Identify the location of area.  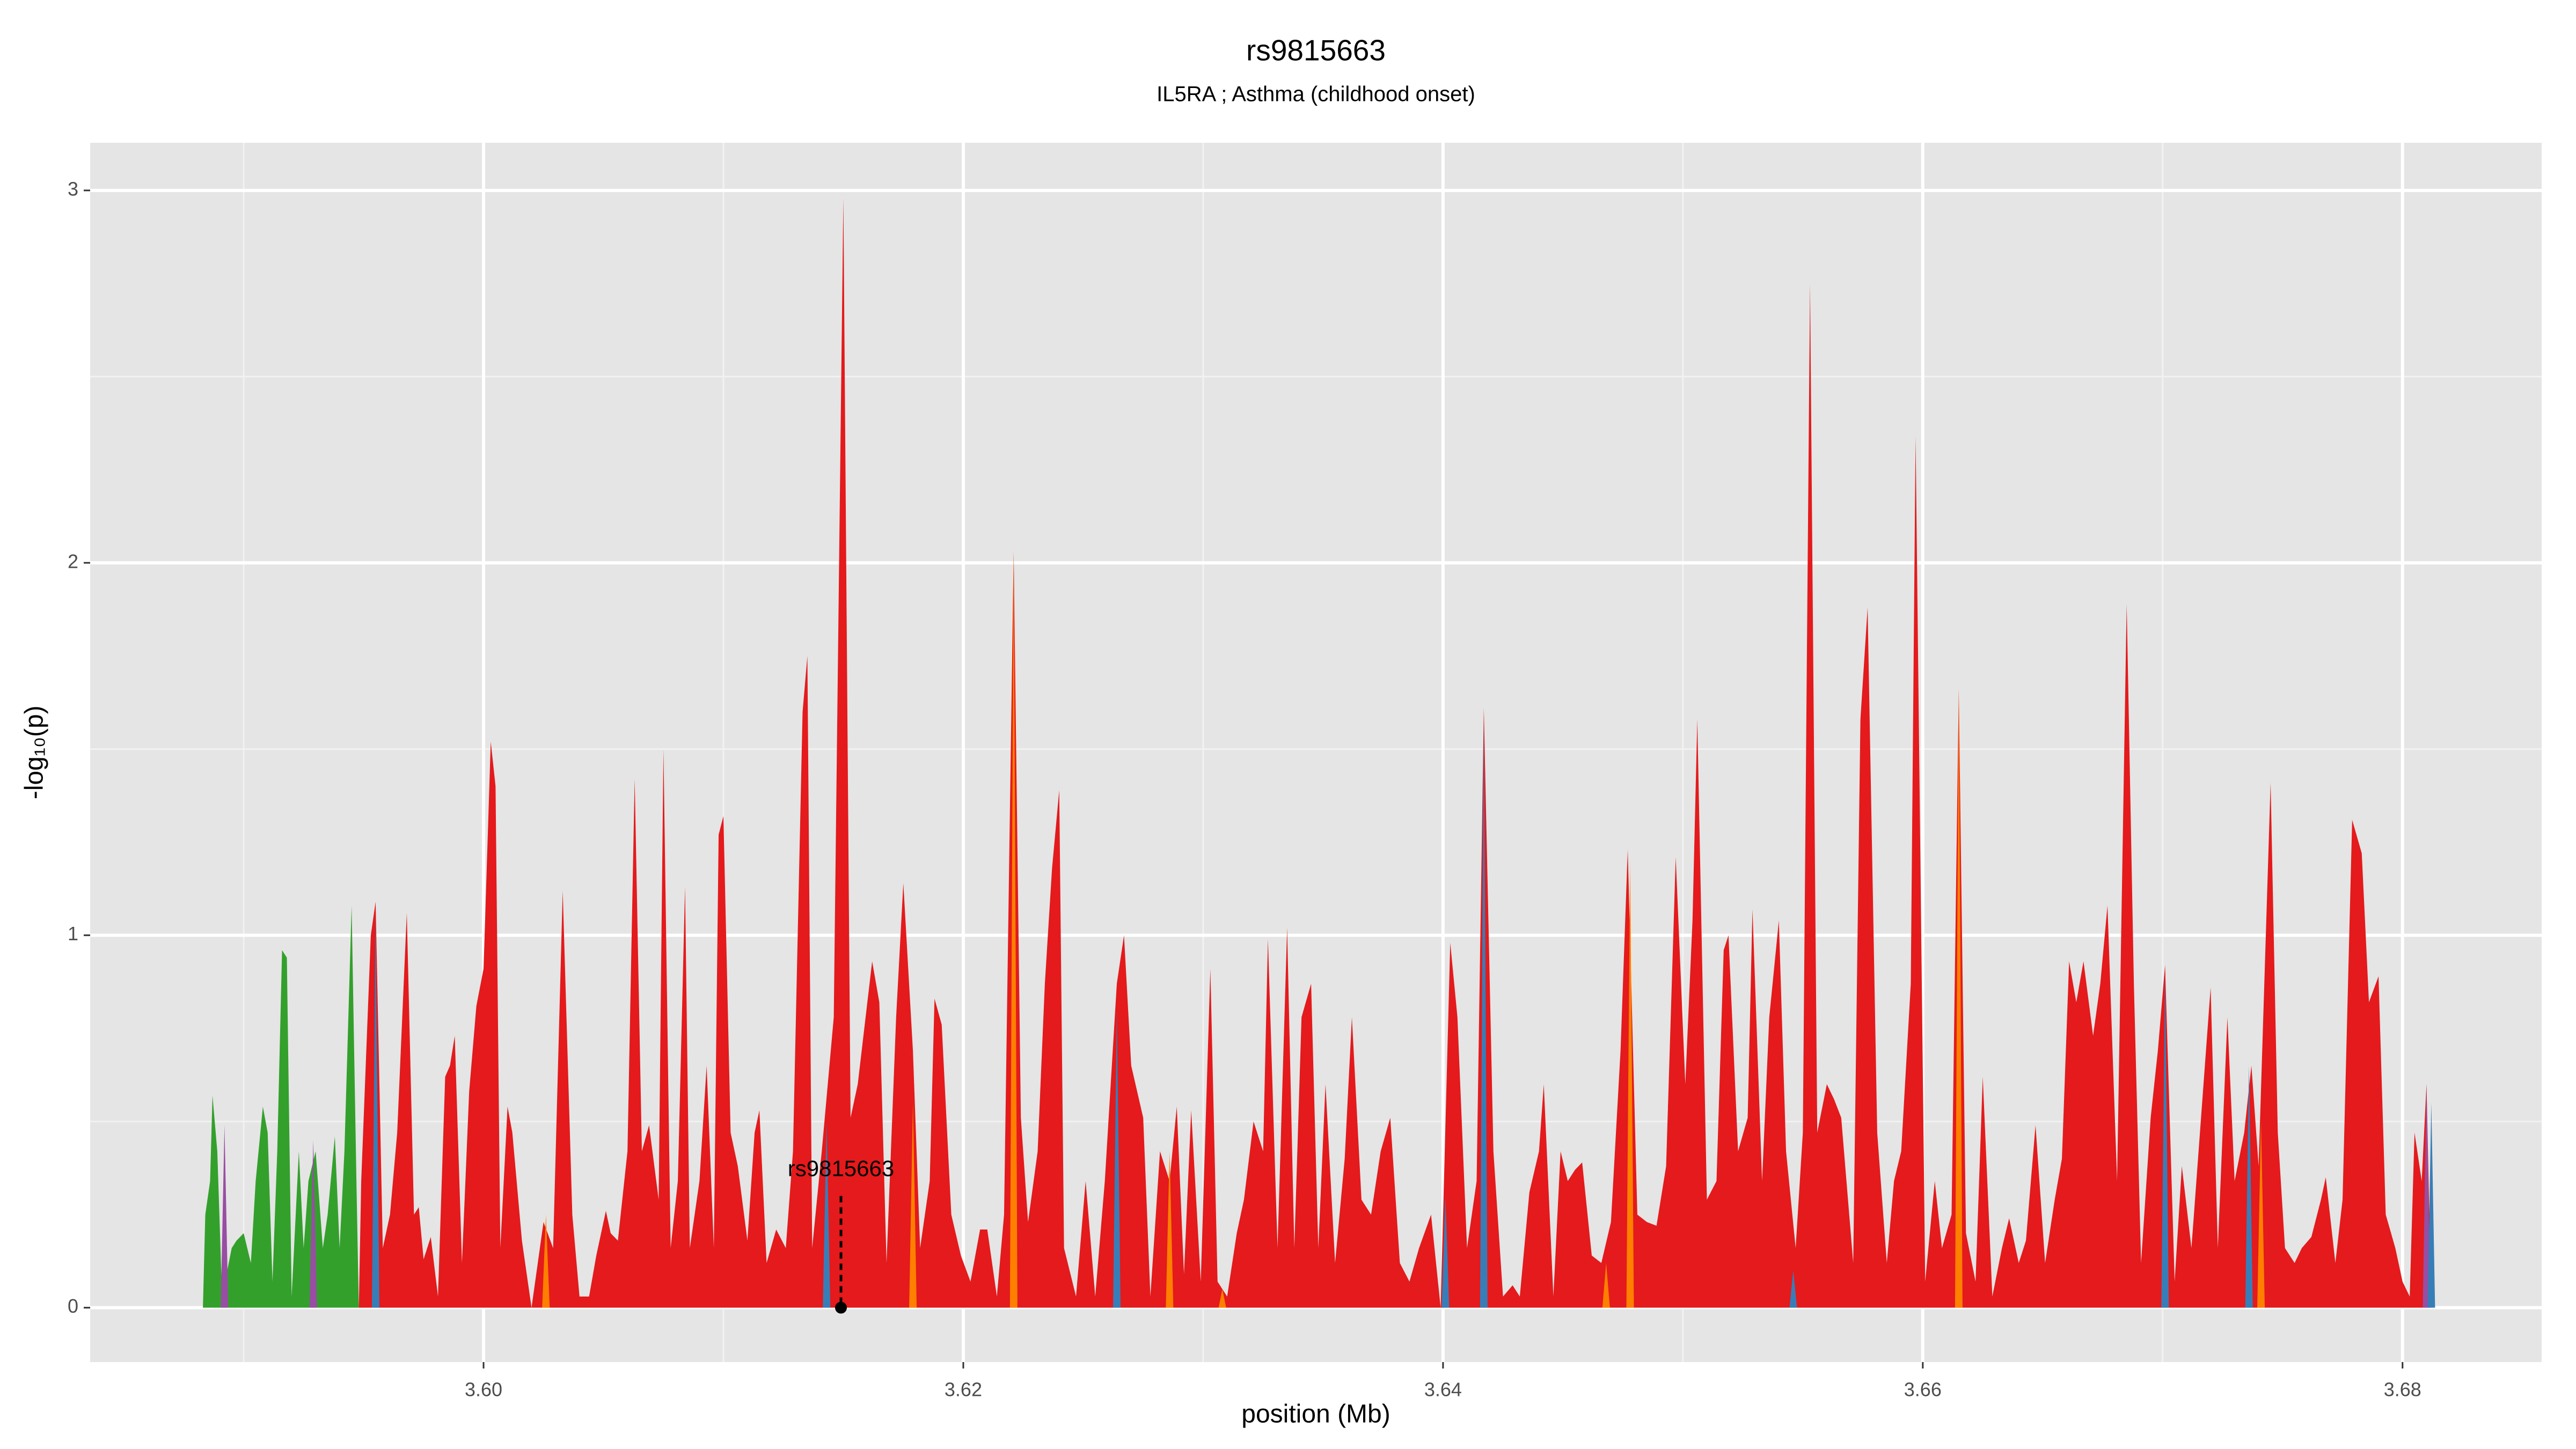
(281, 1106).